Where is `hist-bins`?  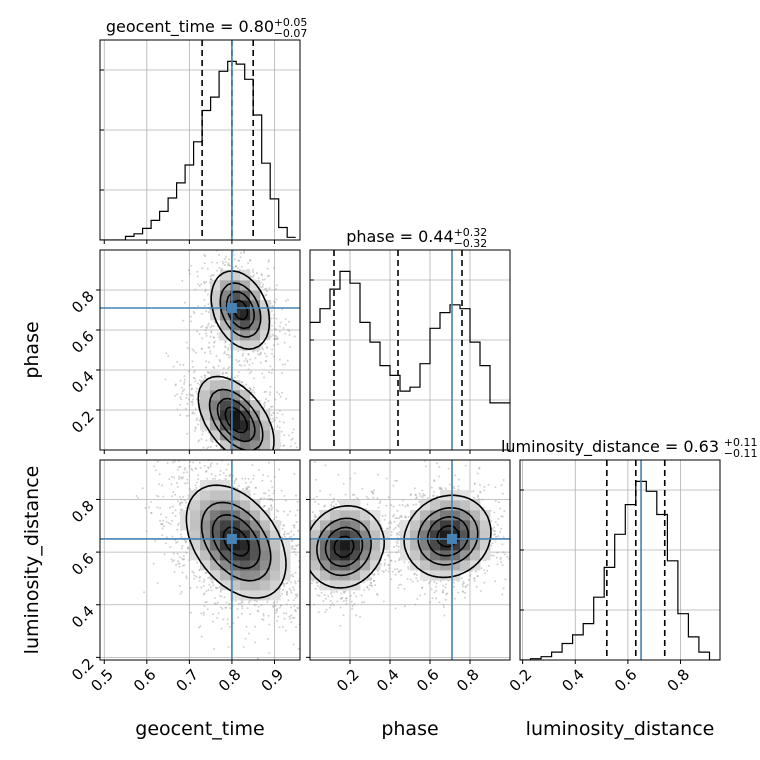 hist-bins is located at coordinates (198, 140).